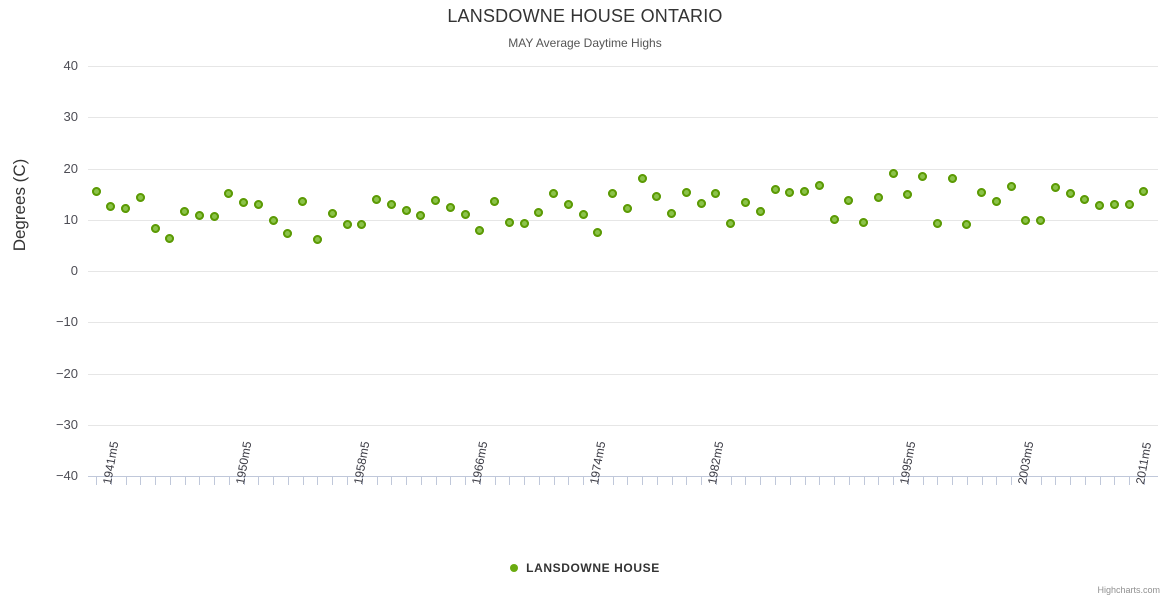 This screenshot has height=600, width=1170. What do you see at coordinates (66, 322) in the screenshot?
I see `y-axis-tick-label: −10` at bounding box center [66, 322].